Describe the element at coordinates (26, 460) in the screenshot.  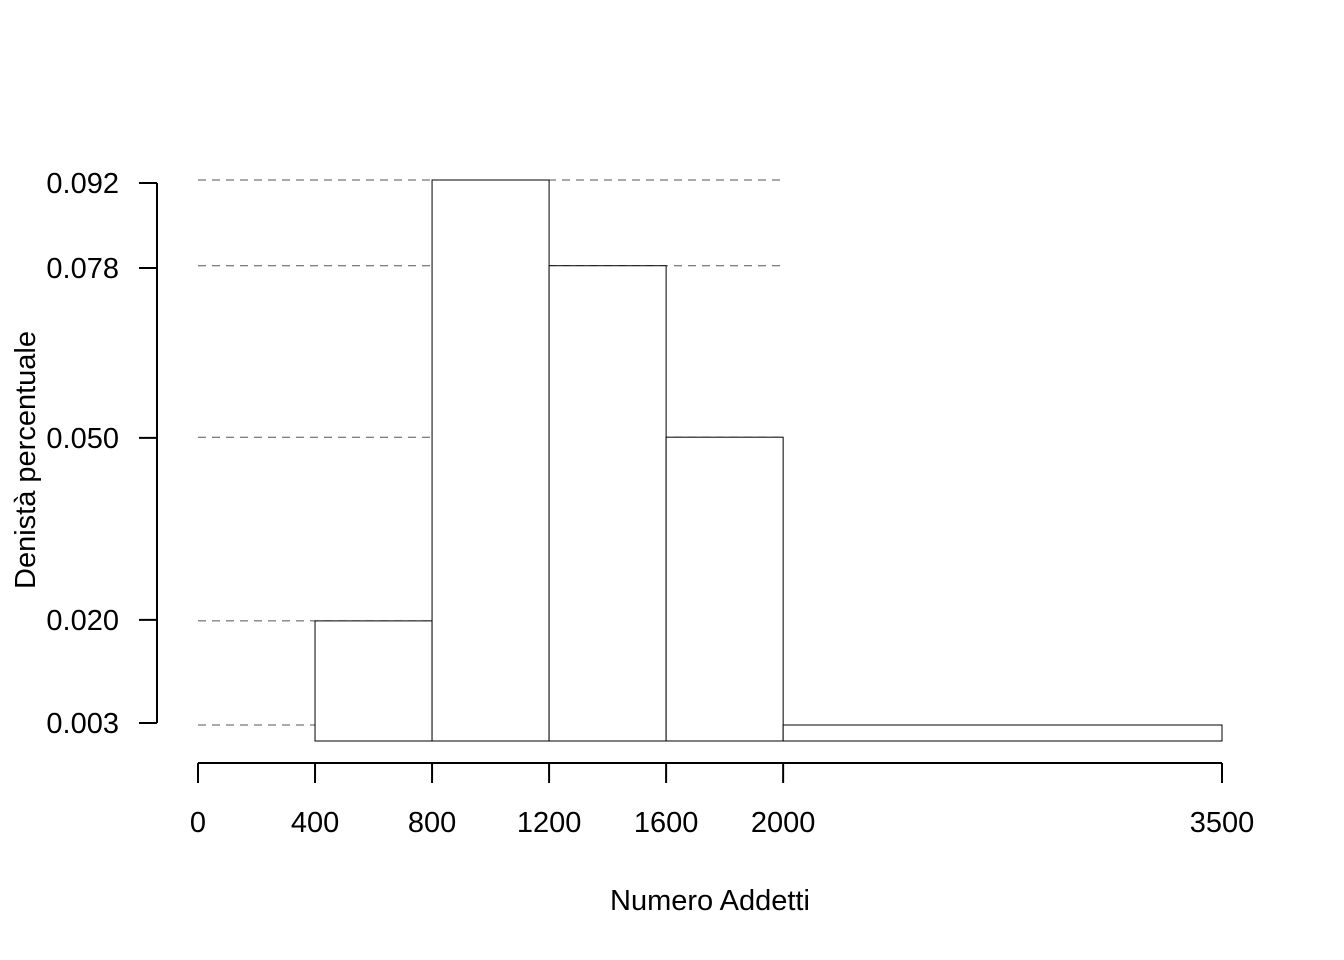
I see `y-axis-title: Denistà percentuale` at that location.